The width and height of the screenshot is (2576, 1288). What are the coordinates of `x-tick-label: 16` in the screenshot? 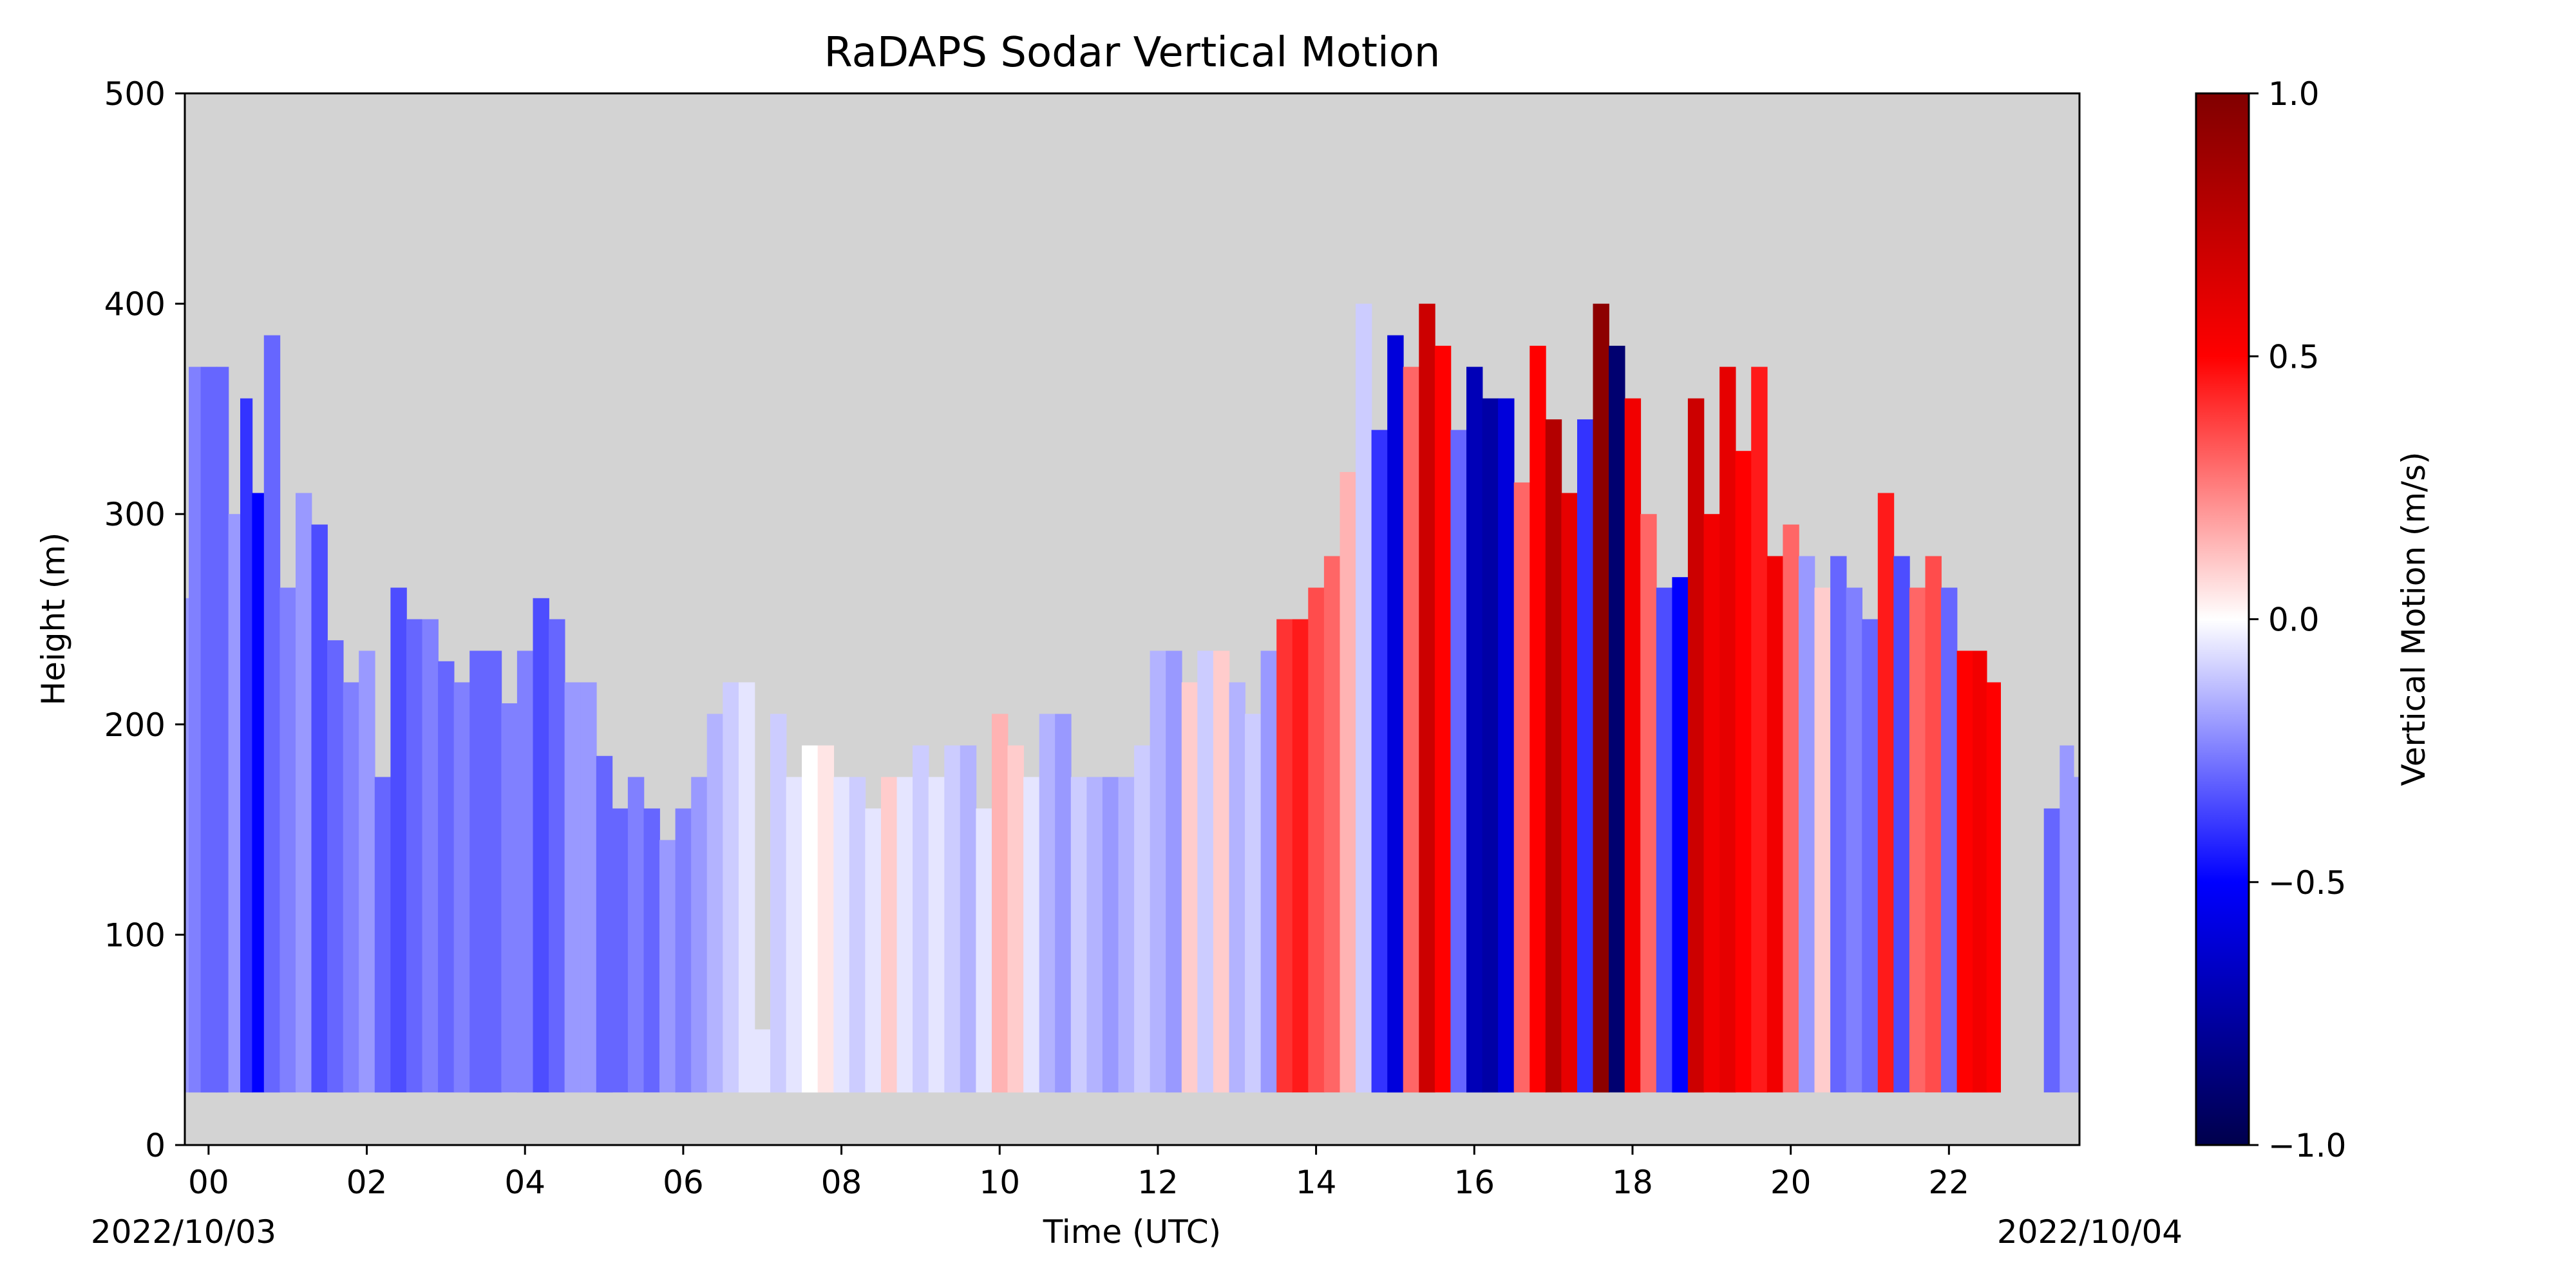 It's located at (1475, 1182).